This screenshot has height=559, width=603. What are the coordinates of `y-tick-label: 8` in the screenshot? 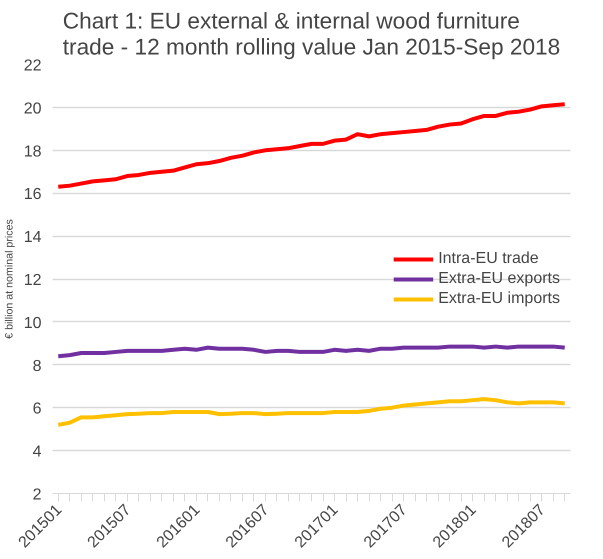 It's located at (37, 366).